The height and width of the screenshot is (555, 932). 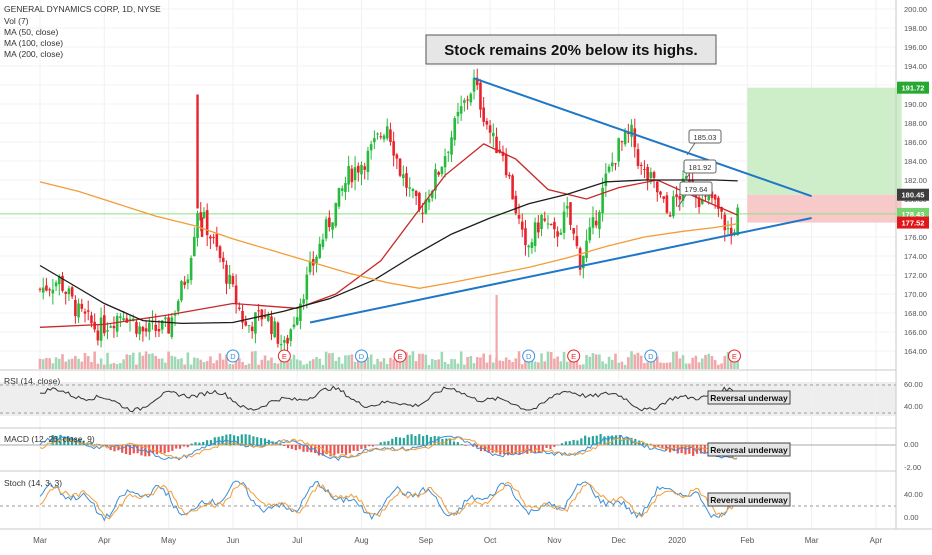 What do you see at coordinates (40, 540) in the screenshot?
I see `time-tick: Mar` at bounding box center [40, 540].